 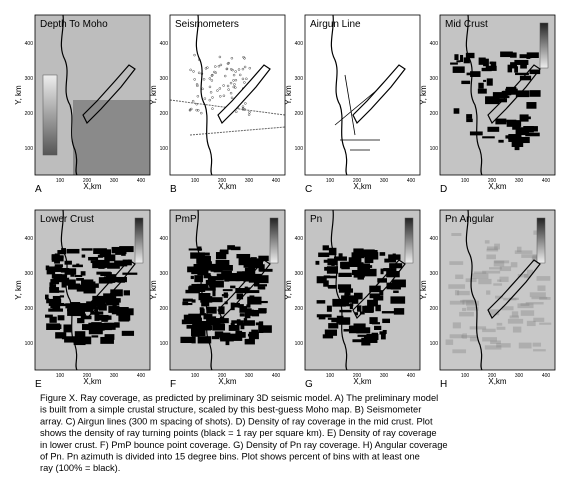 I want to click on panel-letter: E, so click(x=38, y=384).